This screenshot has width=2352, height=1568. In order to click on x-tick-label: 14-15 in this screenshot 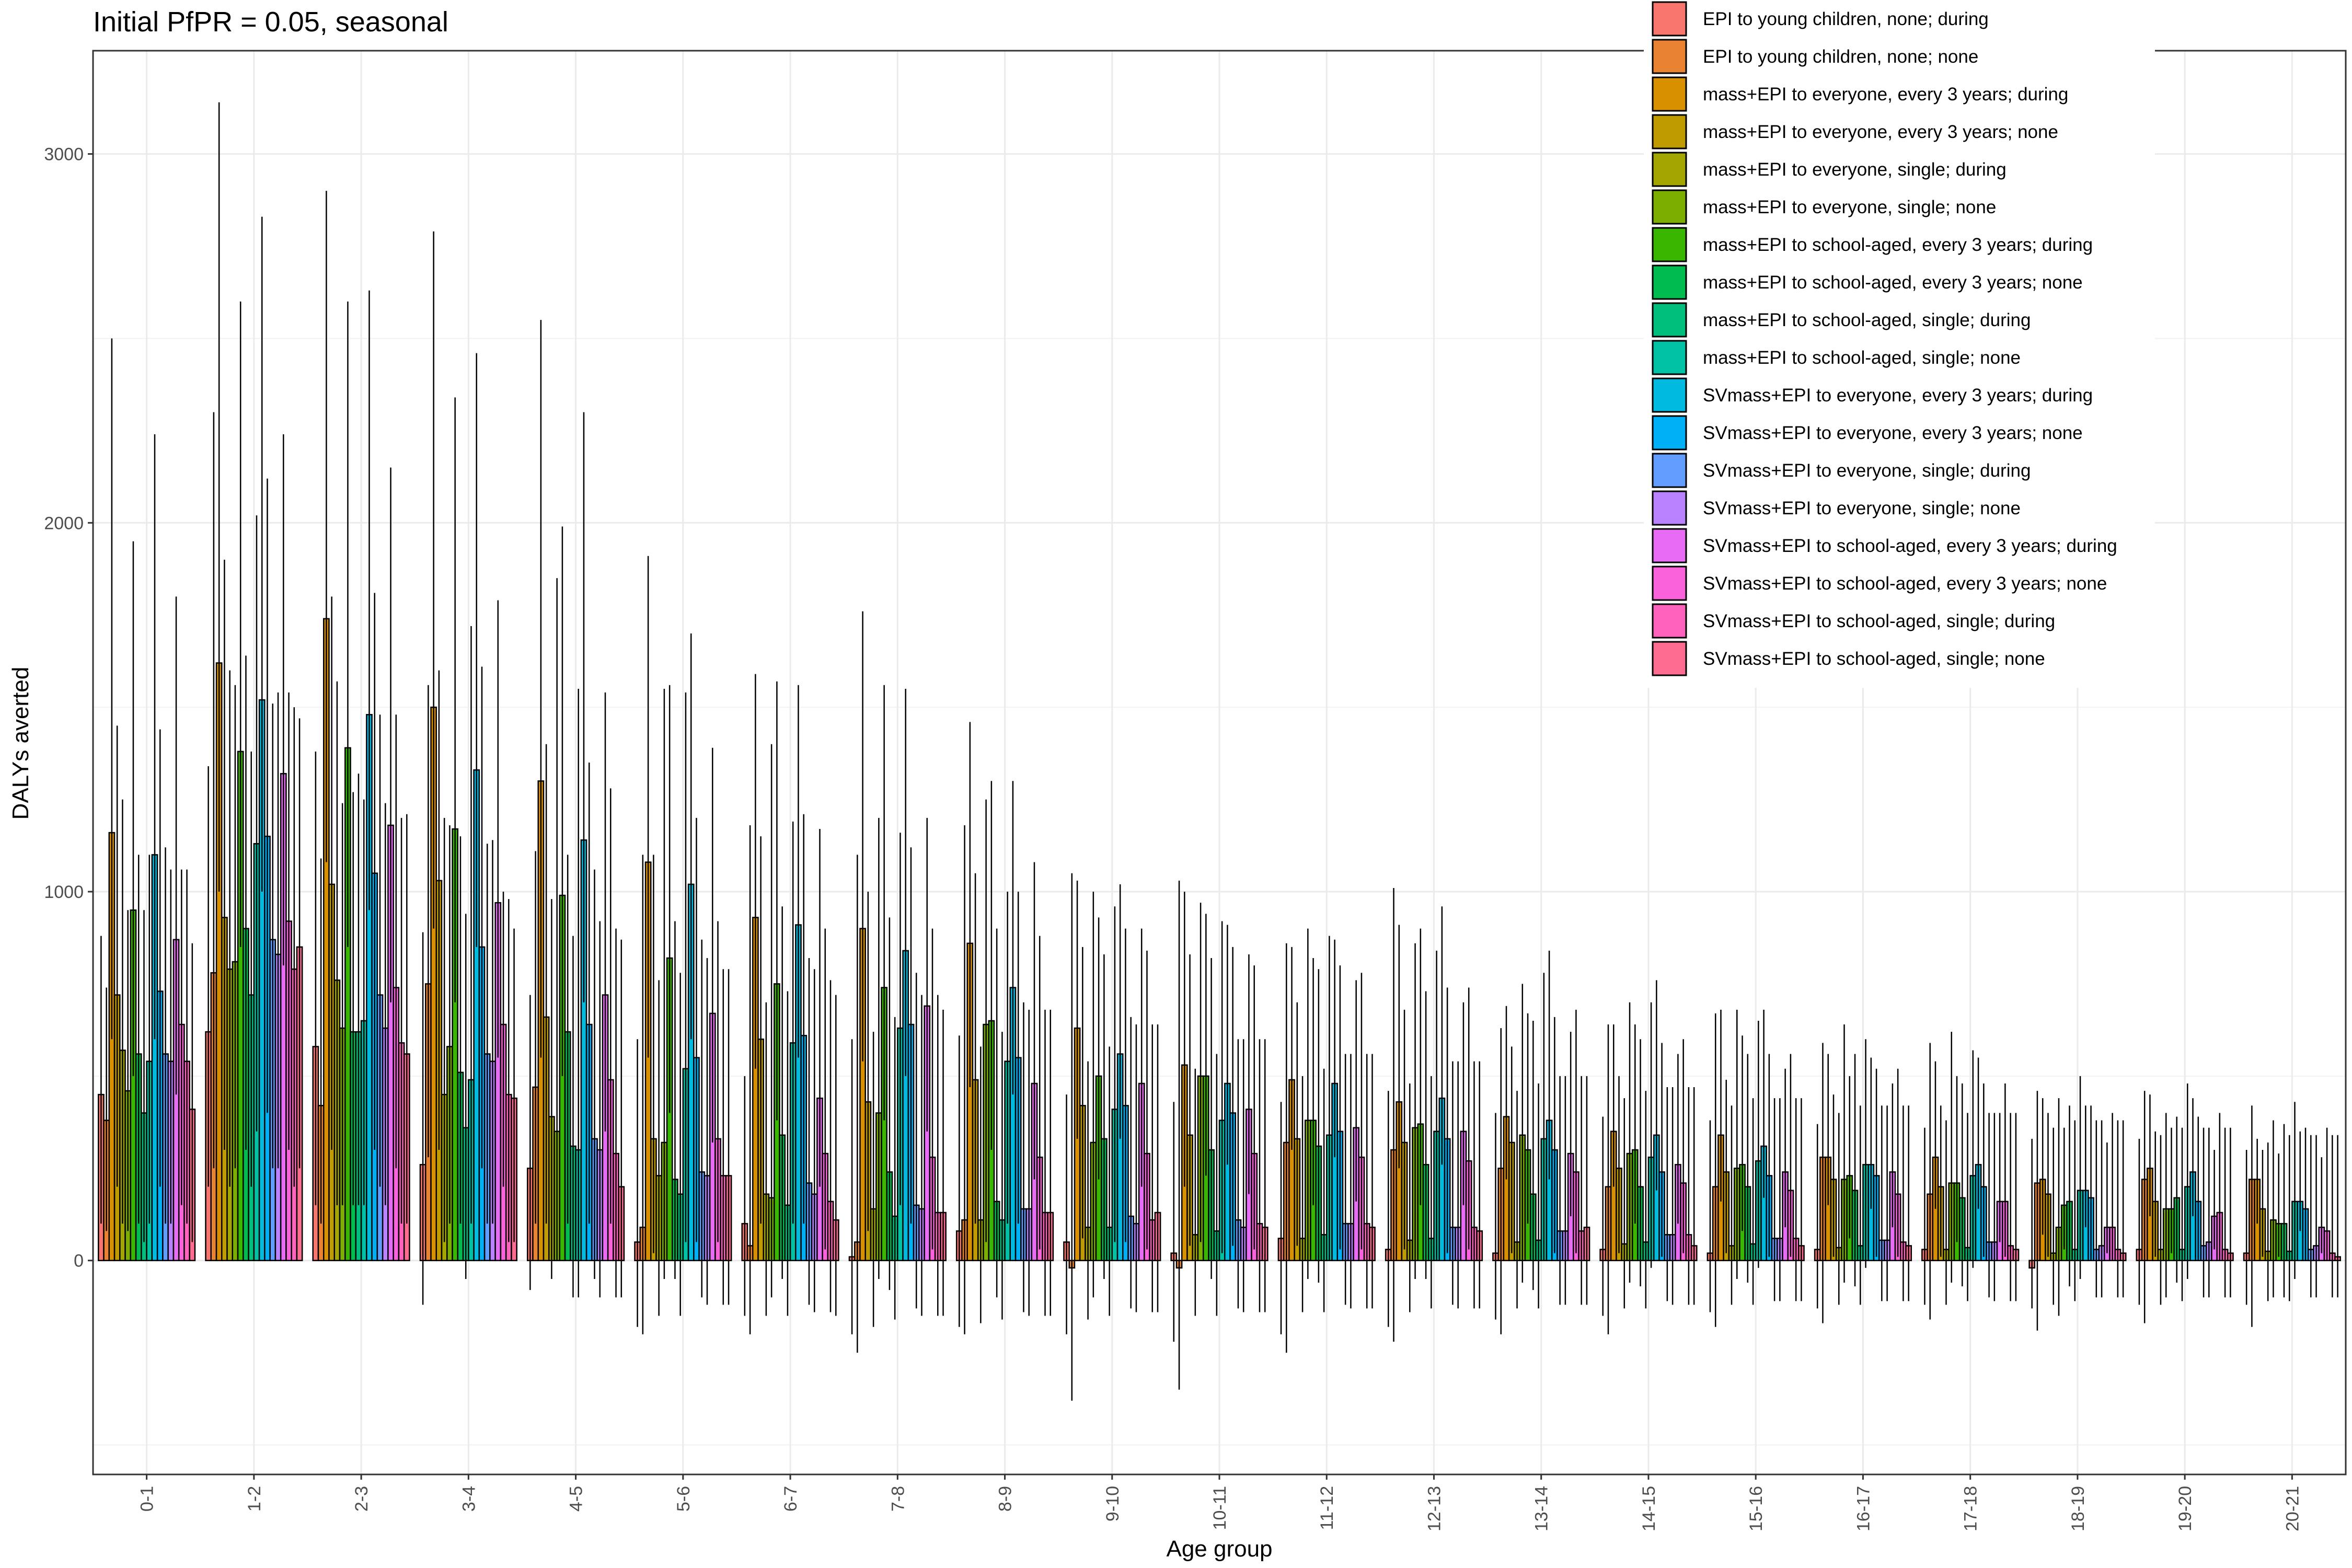, I will do `click(1649, 1508)`.